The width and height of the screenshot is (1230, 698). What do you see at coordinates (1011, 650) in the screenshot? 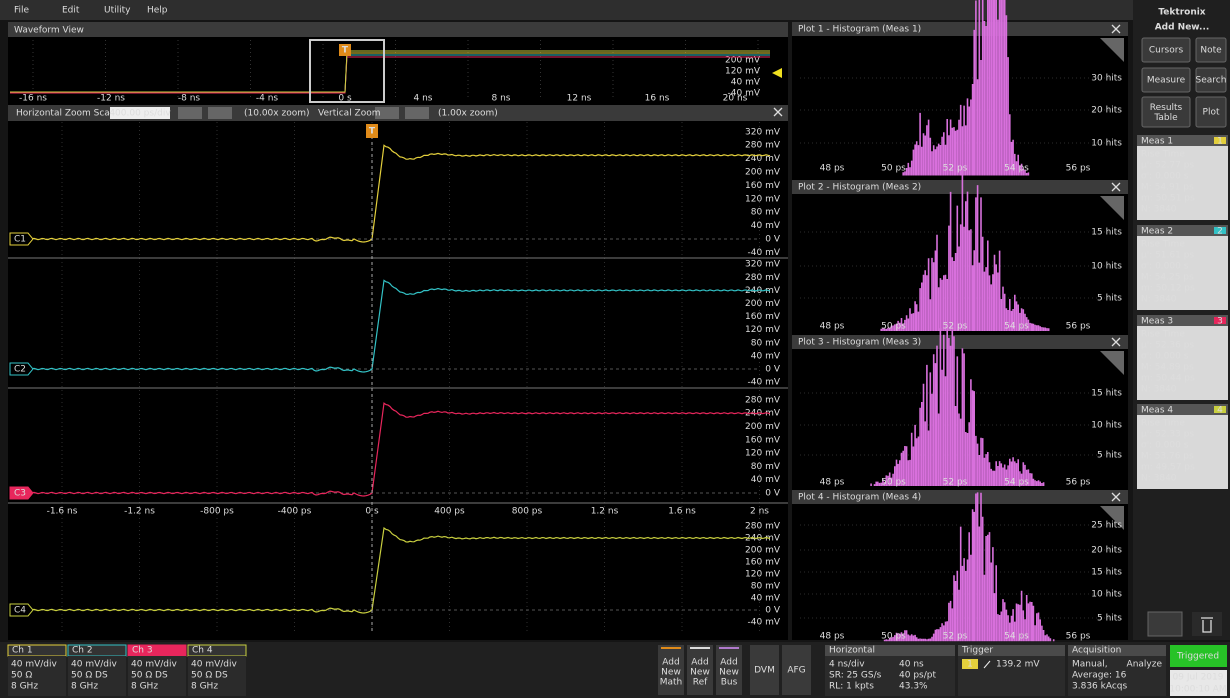
I see `trigger-header` at bounding box center [1011, 650].